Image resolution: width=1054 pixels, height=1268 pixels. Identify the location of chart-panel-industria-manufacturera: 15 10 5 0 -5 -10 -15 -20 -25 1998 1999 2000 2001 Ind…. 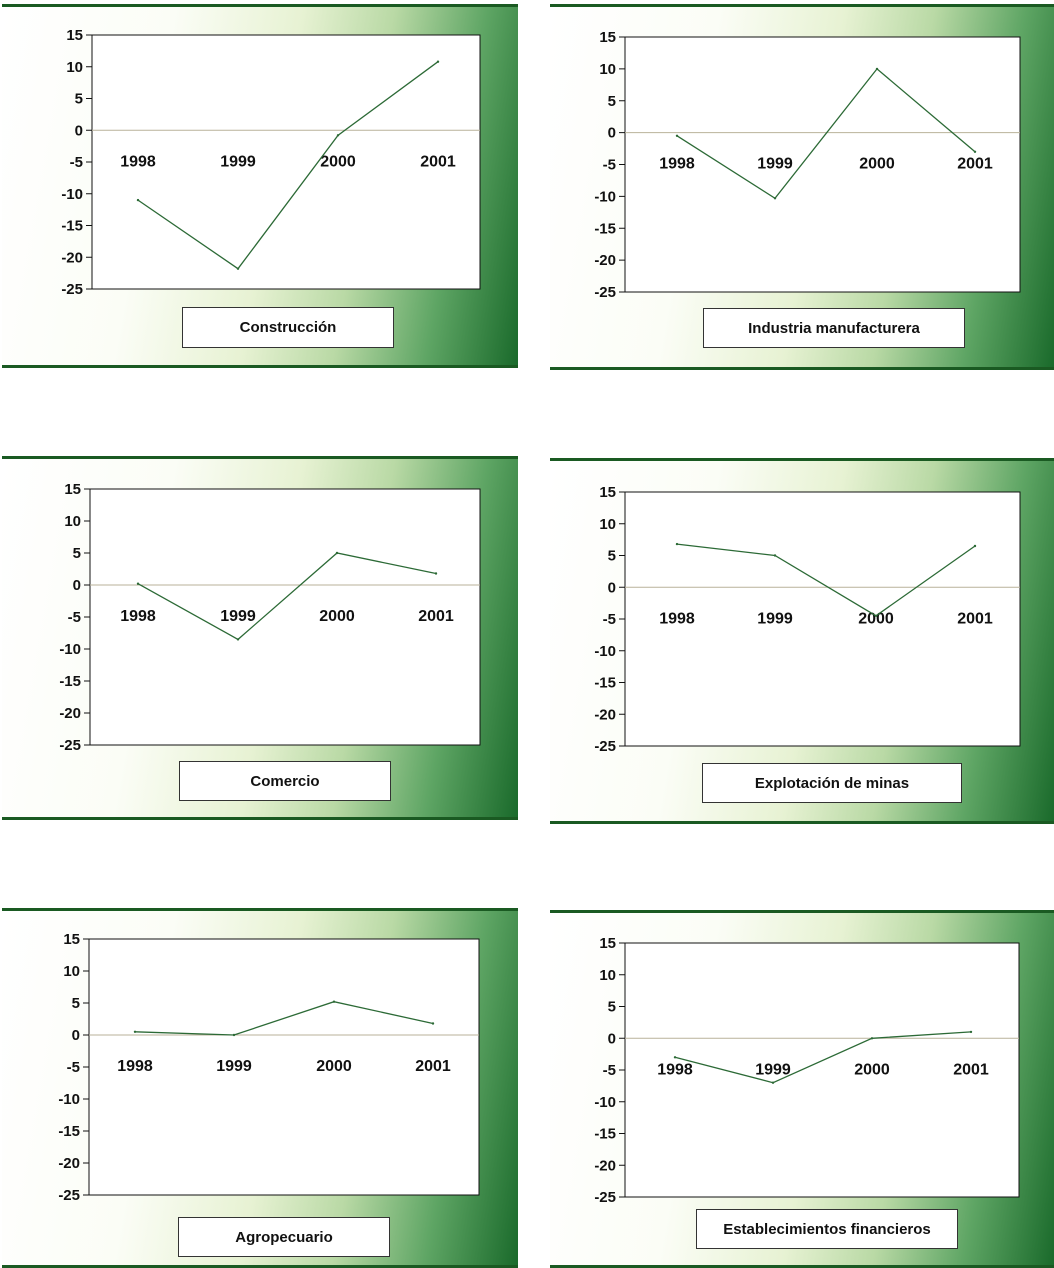
(802, 187).